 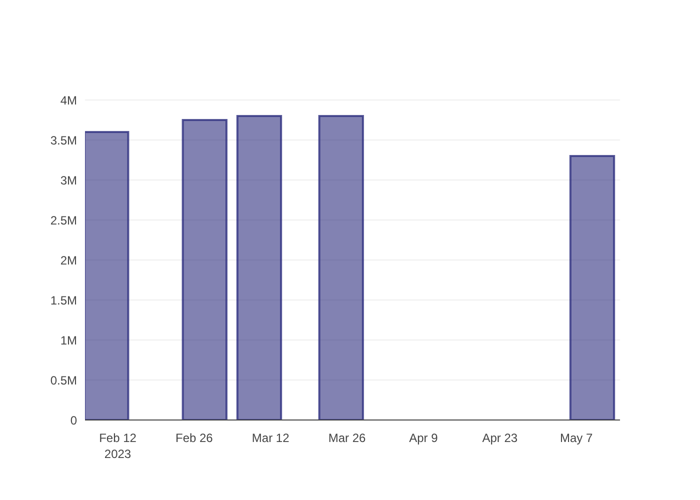 I want to click on x-tick-label: Mar 12, so click(x=271, y=438).